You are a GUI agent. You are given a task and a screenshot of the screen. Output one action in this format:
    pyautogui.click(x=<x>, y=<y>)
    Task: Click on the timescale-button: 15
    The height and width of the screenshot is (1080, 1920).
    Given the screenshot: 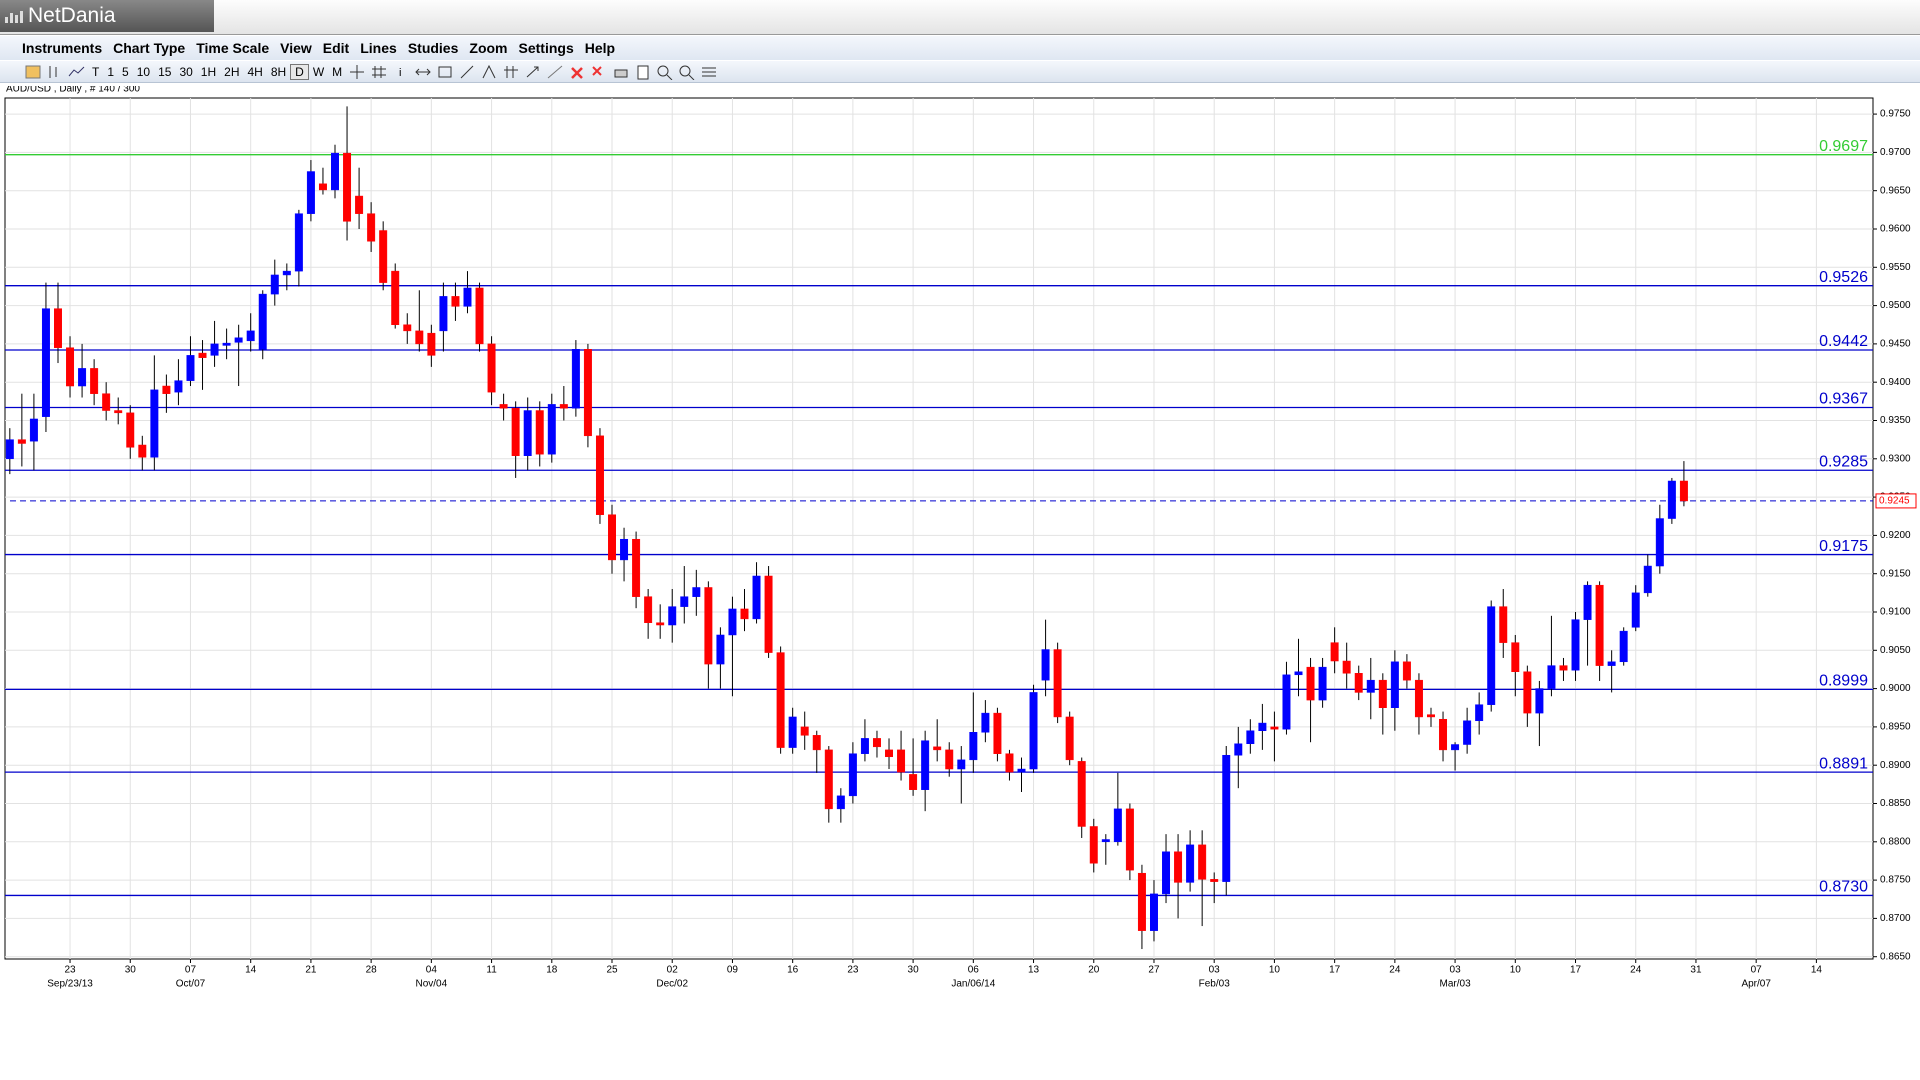 What is the action you would take?
    pyautogui.click(x=165, y=71)
    